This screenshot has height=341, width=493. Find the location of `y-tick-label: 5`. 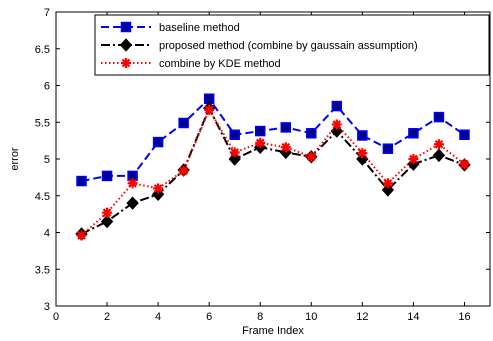

y-tick-label: 5 is located at coordinates (47, 160).